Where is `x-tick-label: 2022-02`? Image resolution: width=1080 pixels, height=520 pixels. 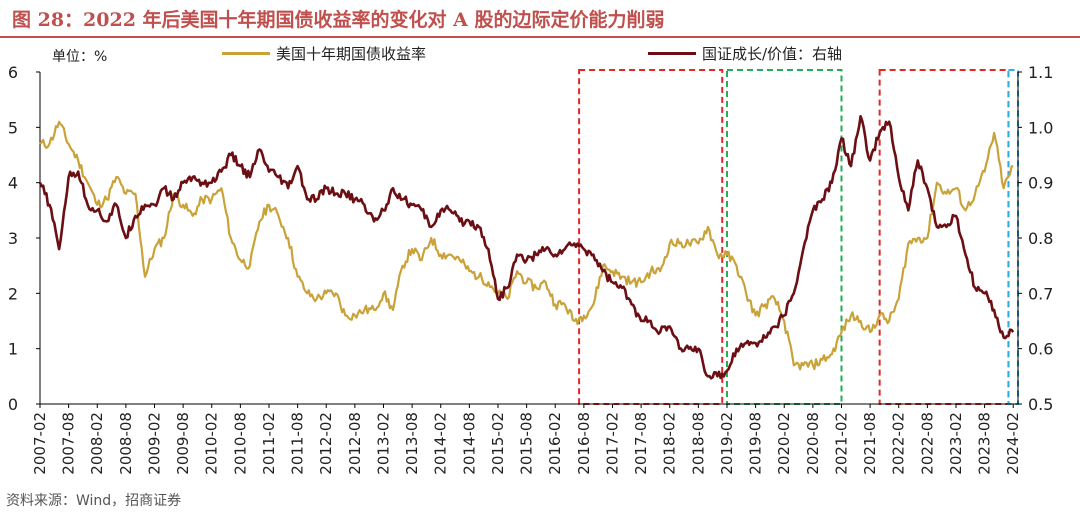 x-tick-label: 2022-02 is located at coordinates (899, 443).